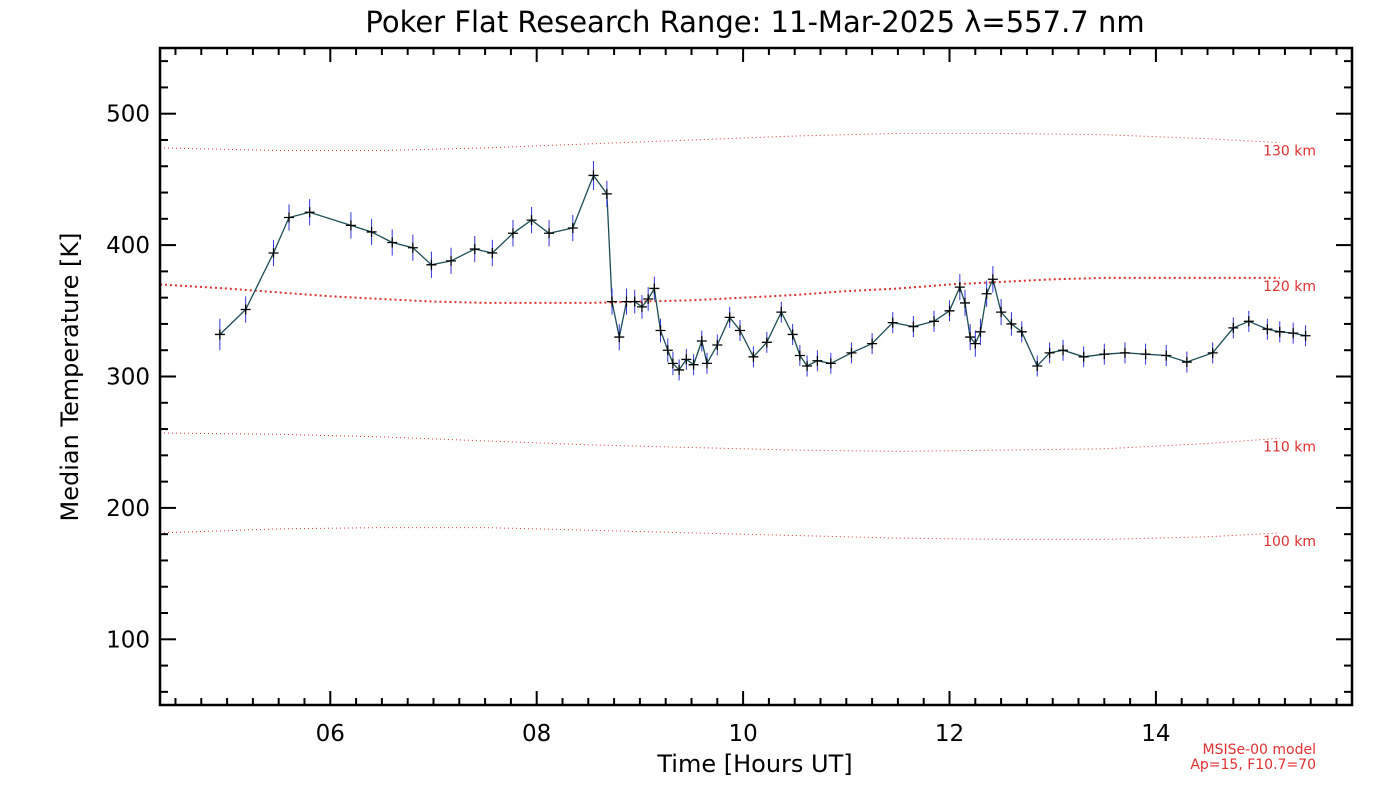  Describe the element at coordinates (742, 734) in the screenshot. I see `x-tick-label: 10` at that location.